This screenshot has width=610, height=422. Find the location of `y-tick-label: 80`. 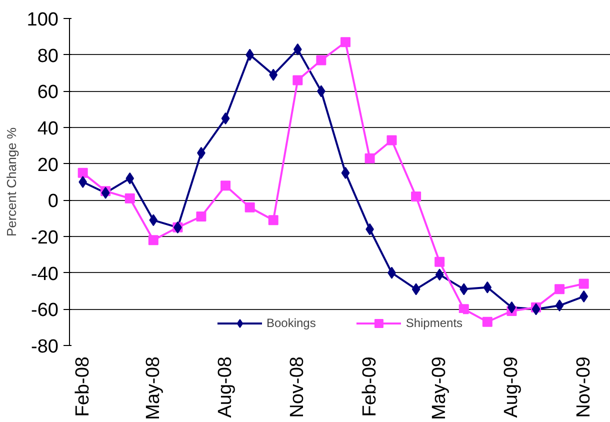

y-tick-label: 80 is located at coordinates (48, 56).